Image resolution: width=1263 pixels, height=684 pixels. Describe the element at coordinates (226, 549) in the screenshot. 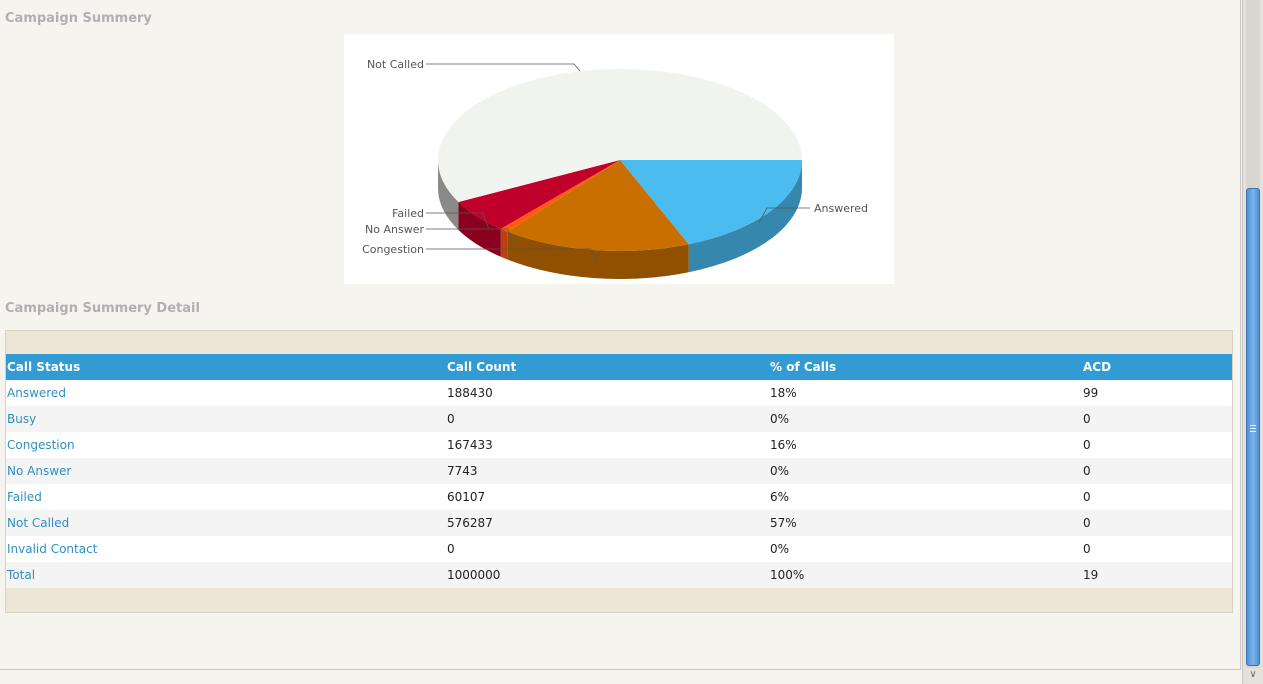

I see `call-status-link: Invalid Contact` at that location.